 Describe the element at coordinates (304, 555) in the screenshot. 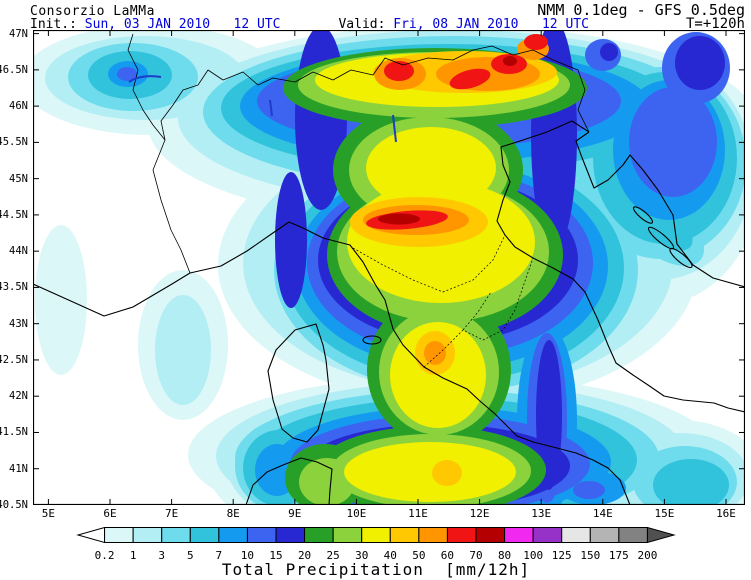

I see `legend-value: 20` at that location.